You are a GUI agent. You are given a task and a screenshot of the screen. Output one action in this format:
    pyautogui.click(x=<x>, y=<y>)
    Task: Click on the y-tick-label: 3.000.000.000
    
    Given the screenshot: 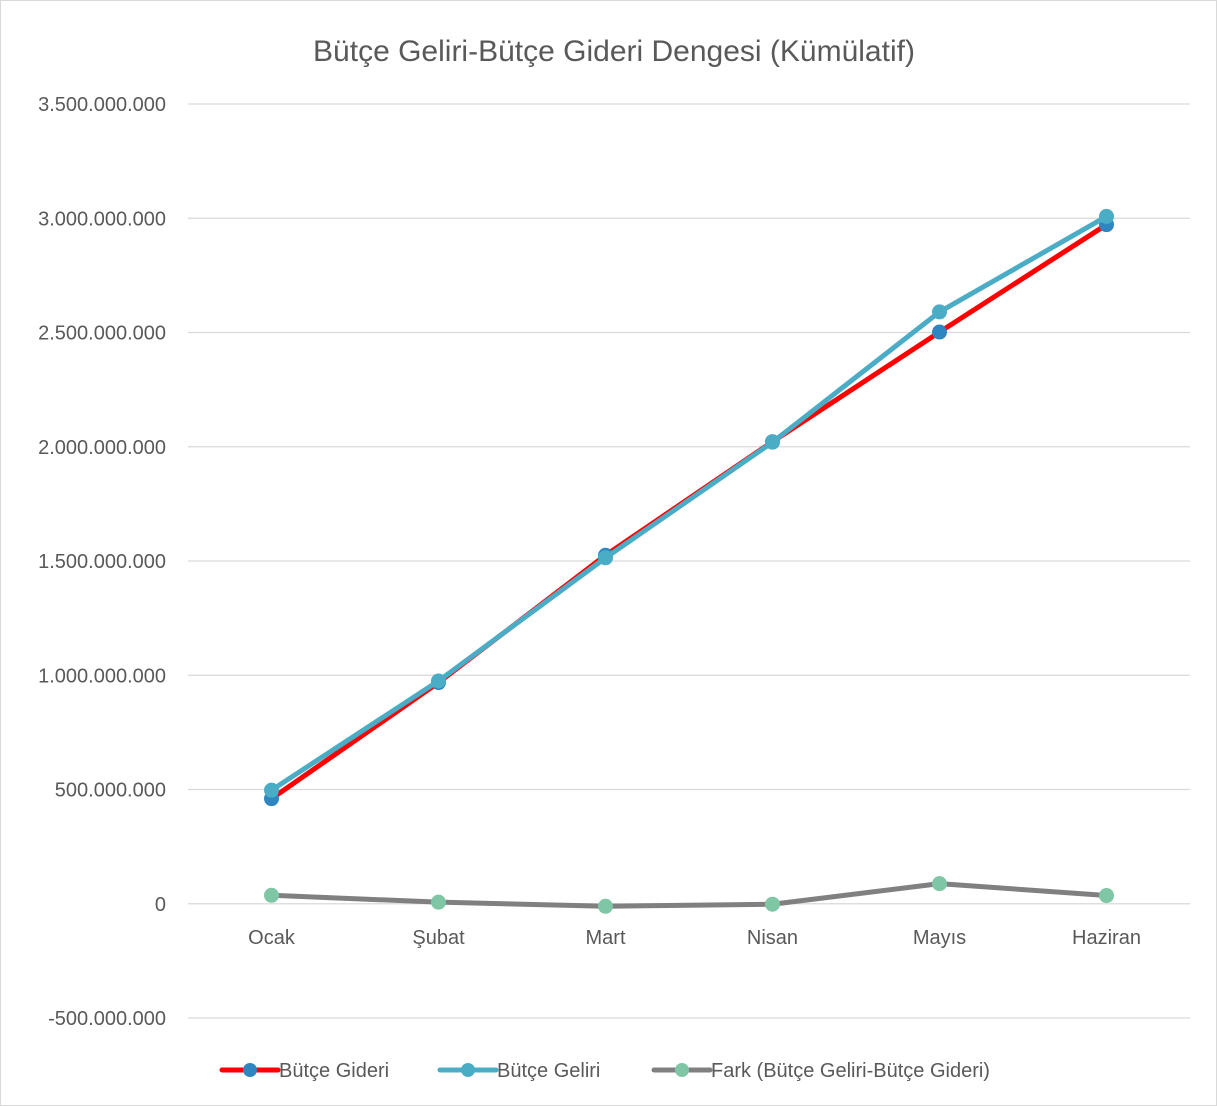 What is the action you would take?
    pyautogui.click(x=102, y=219)
    